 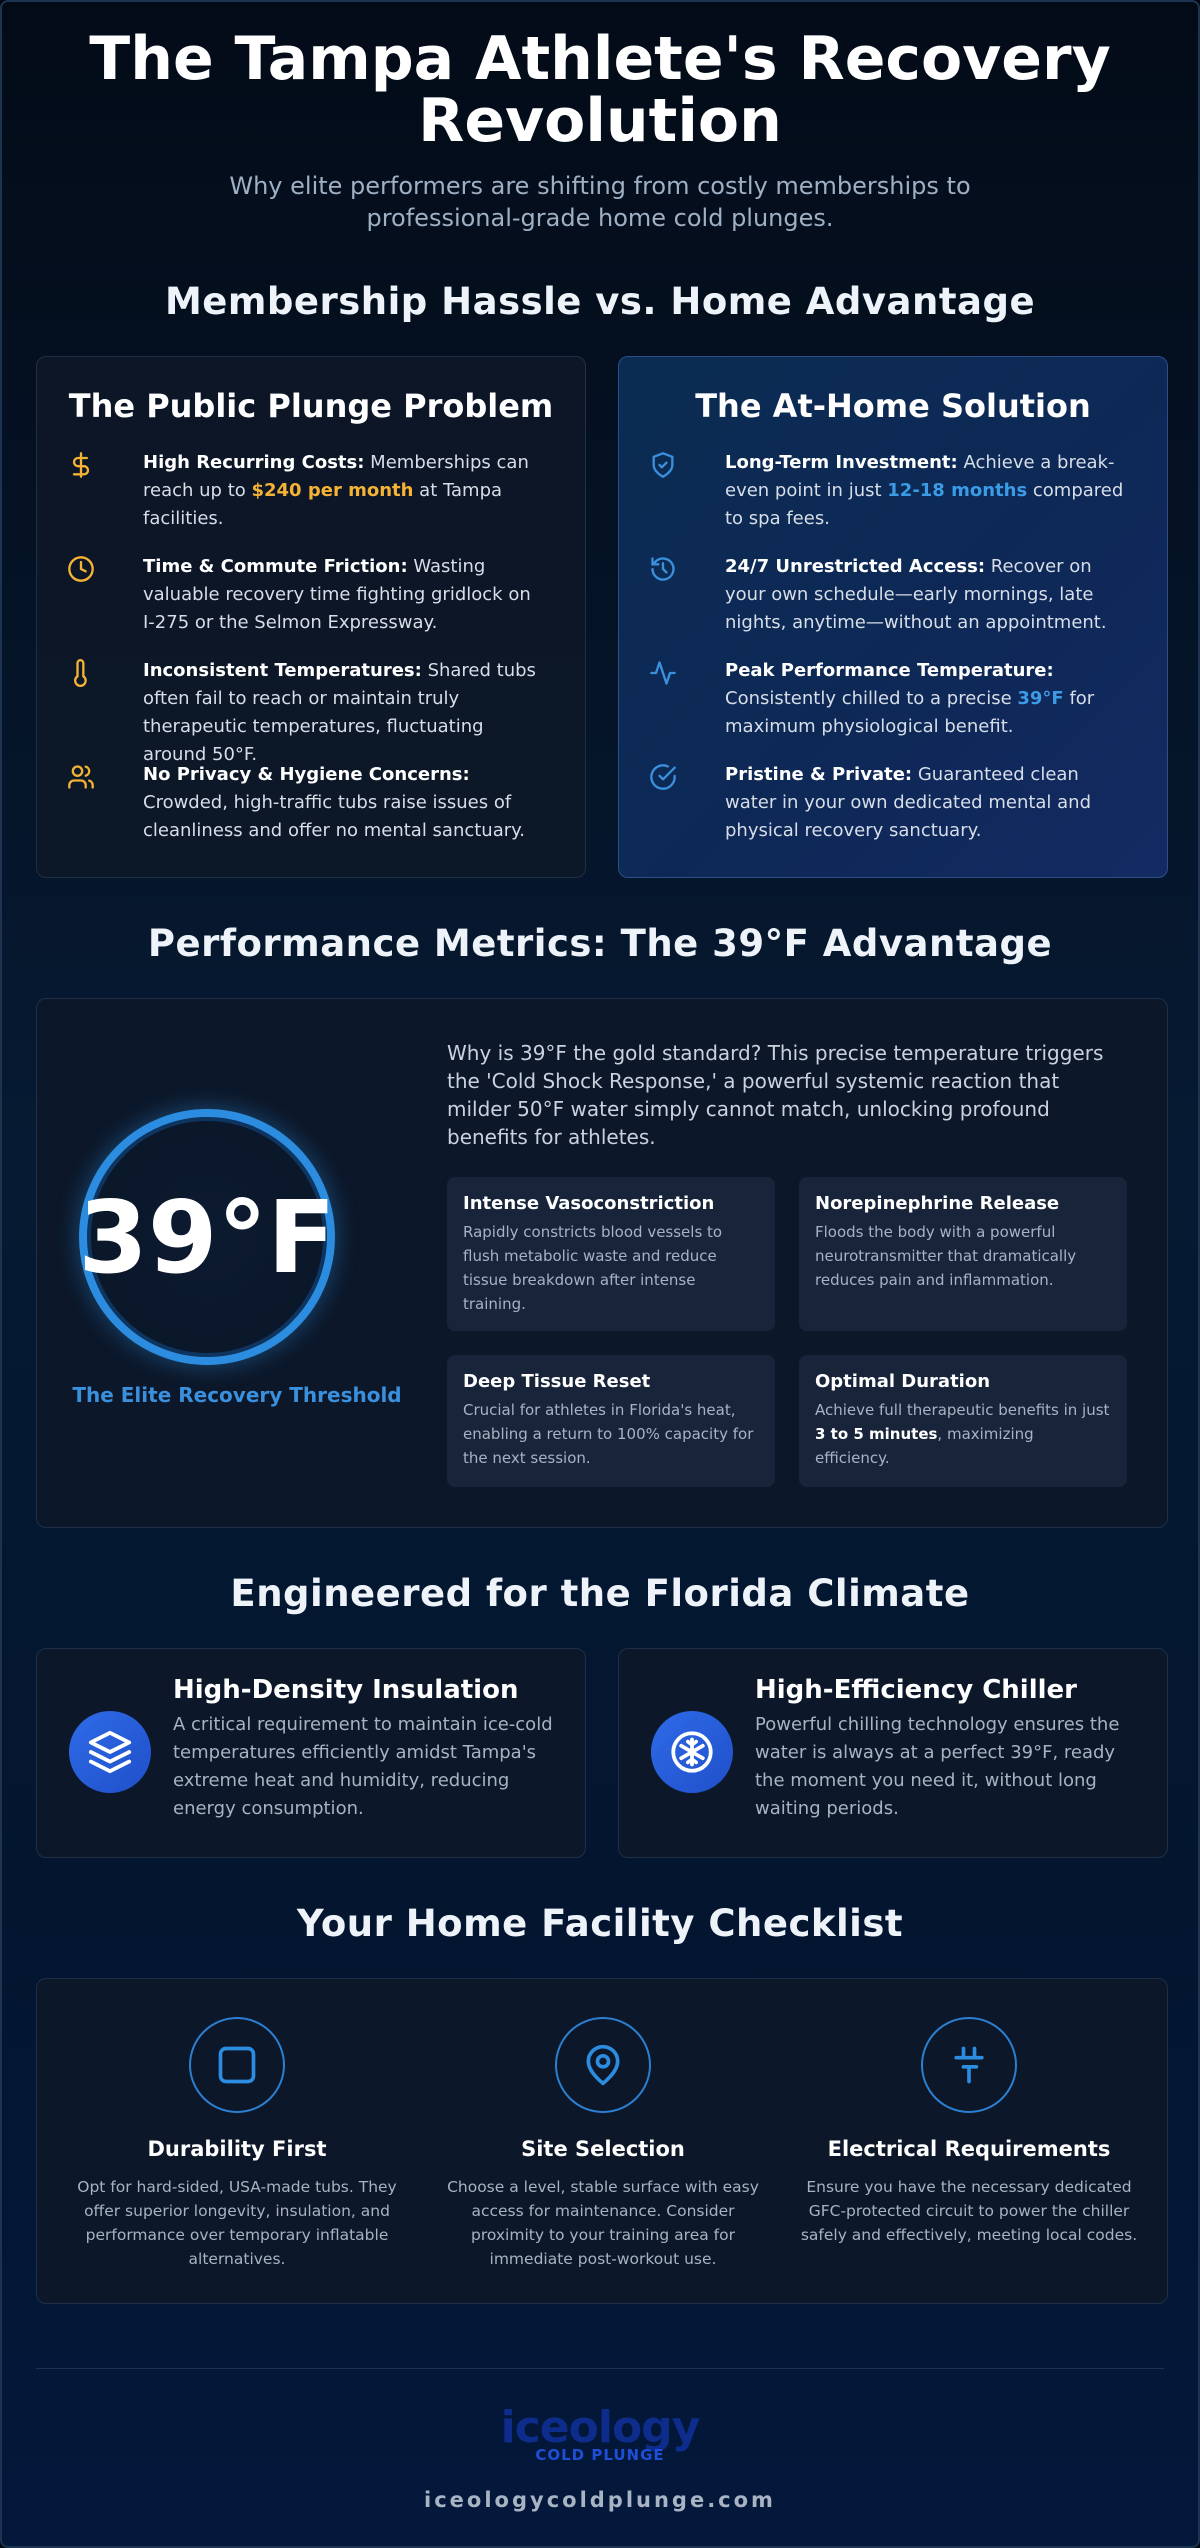 I want to click on cost-highlight: $240 per month, so click(x=332, y=490).